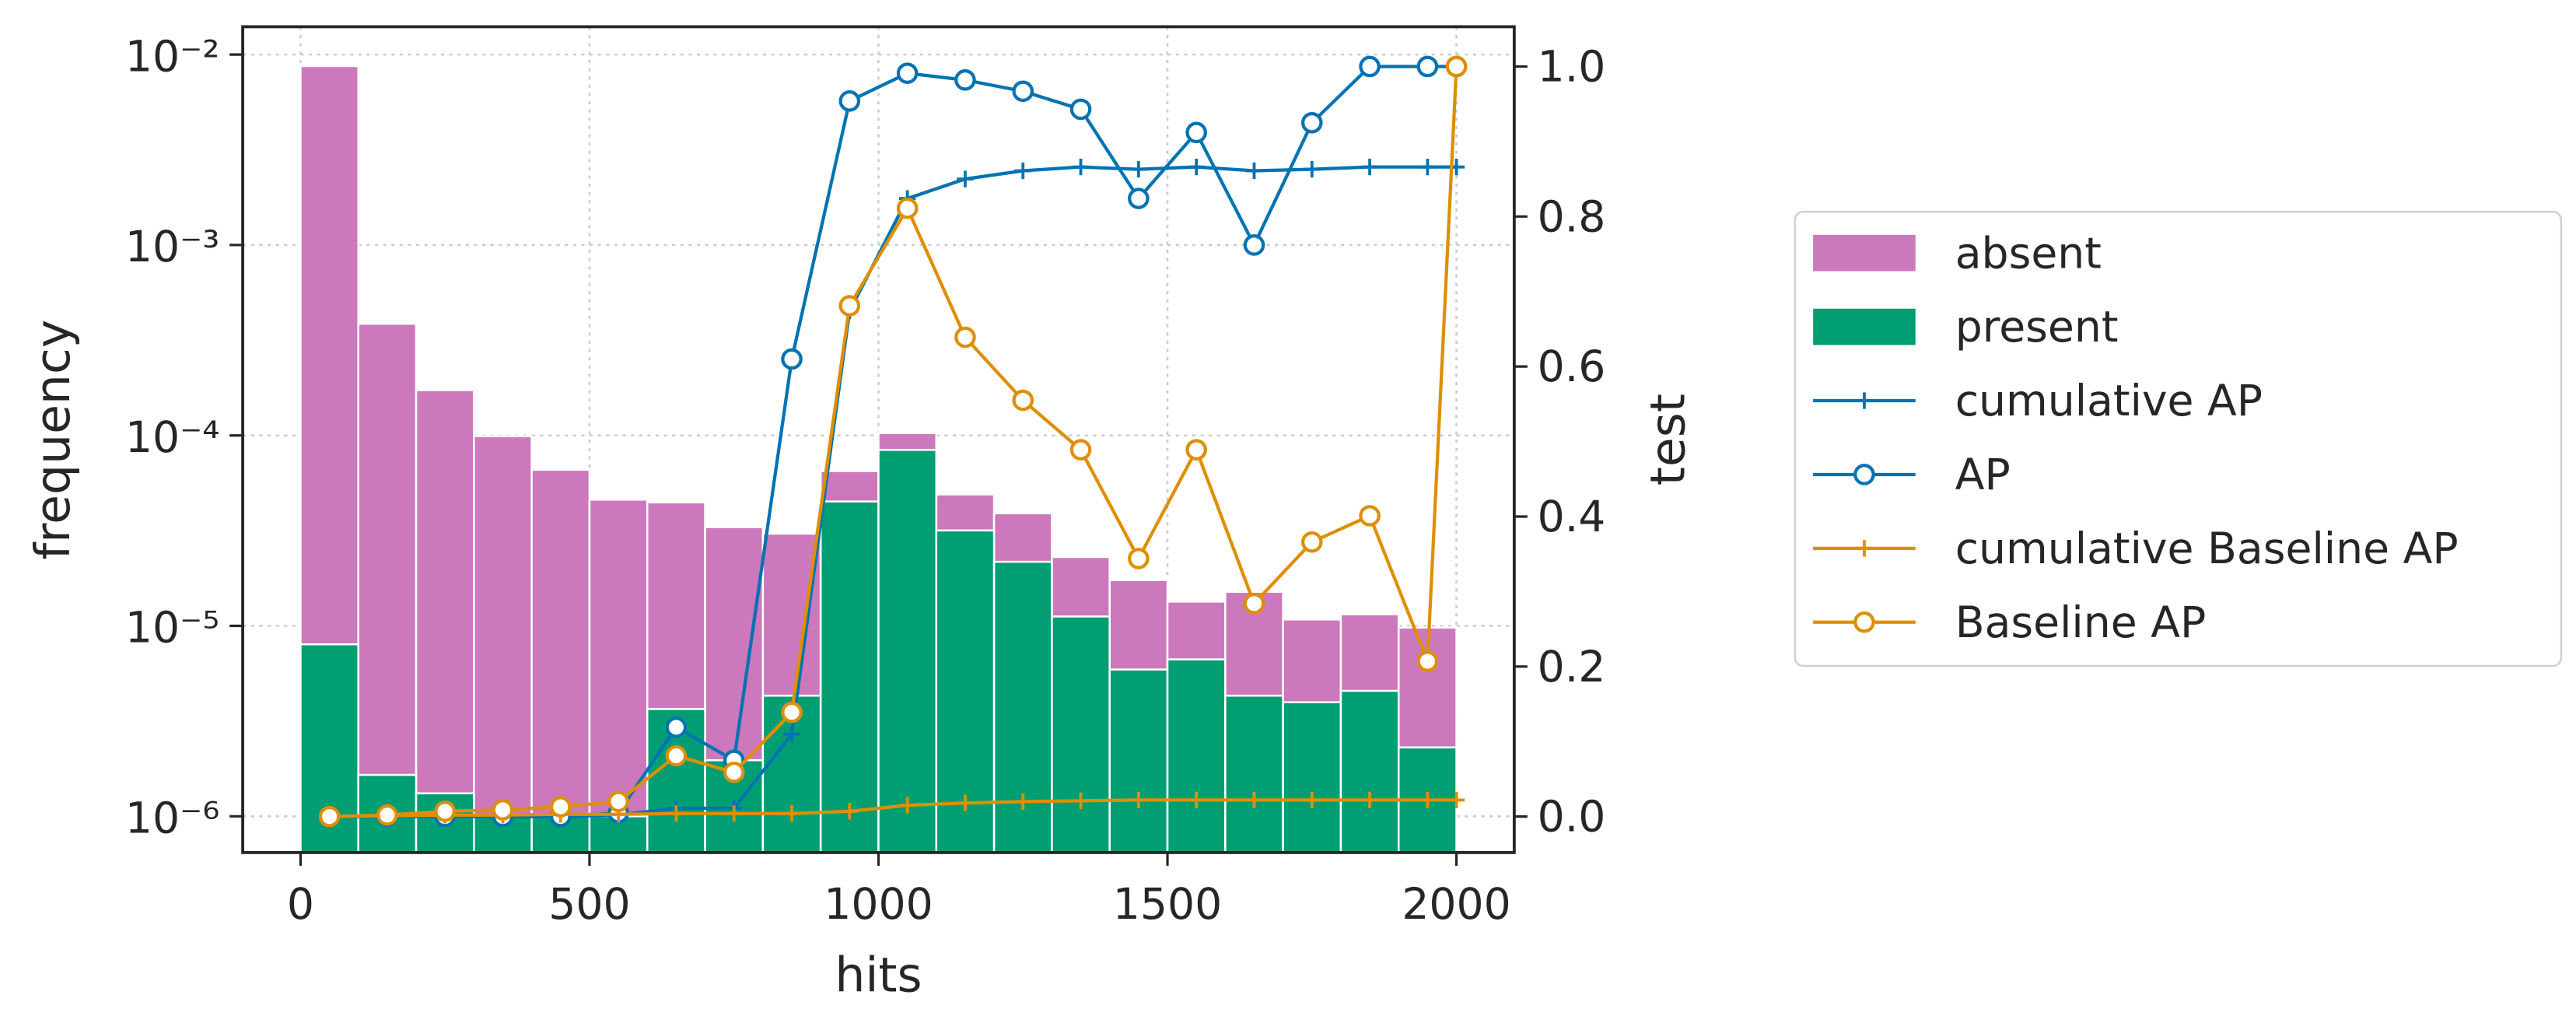 The height and width of the screenshot is (1023, 2576). I want to click on x-tick-label: 1500, so click(1167, 905).